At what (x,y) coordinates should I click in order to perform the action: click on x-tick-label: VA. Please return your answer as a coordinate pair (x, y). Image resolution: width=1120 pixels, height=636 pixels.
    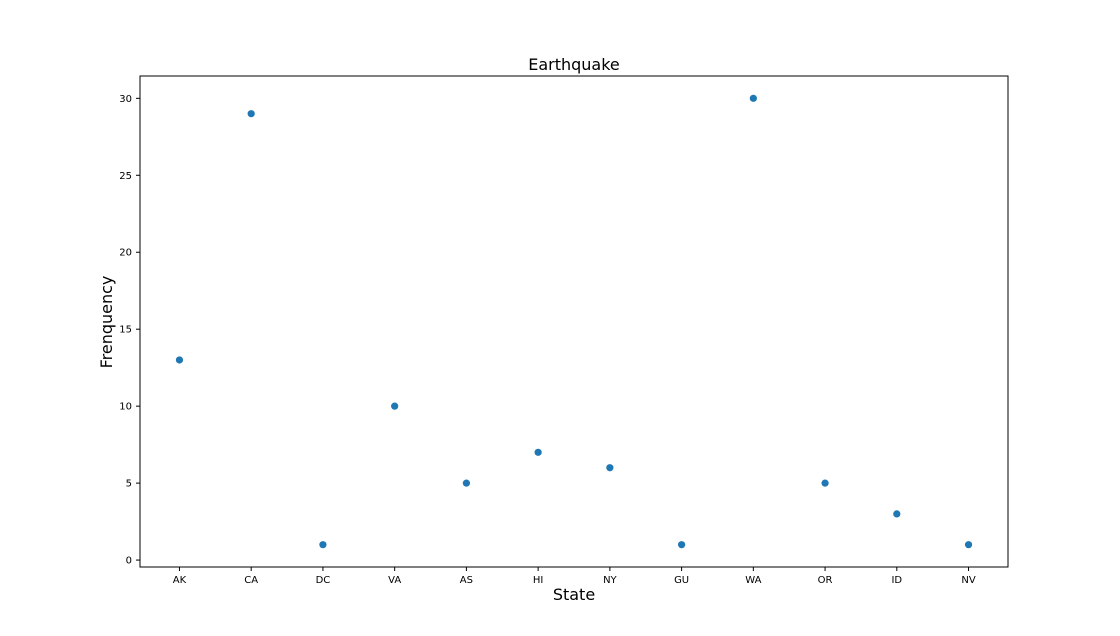
    Looking at the image, I should click on (394, 580).